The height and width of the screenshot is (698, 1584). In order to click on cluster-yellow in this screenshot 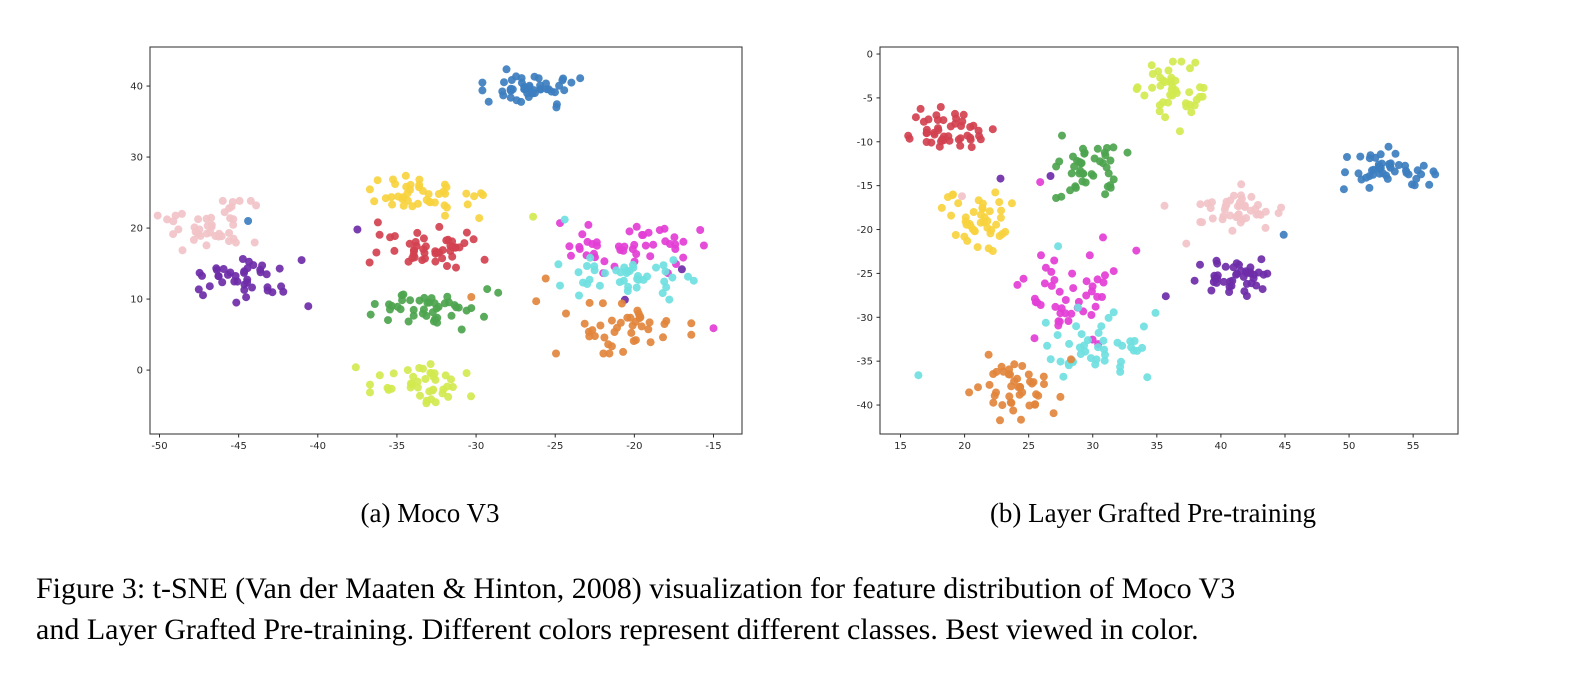, I will do `click(976, 221)`.